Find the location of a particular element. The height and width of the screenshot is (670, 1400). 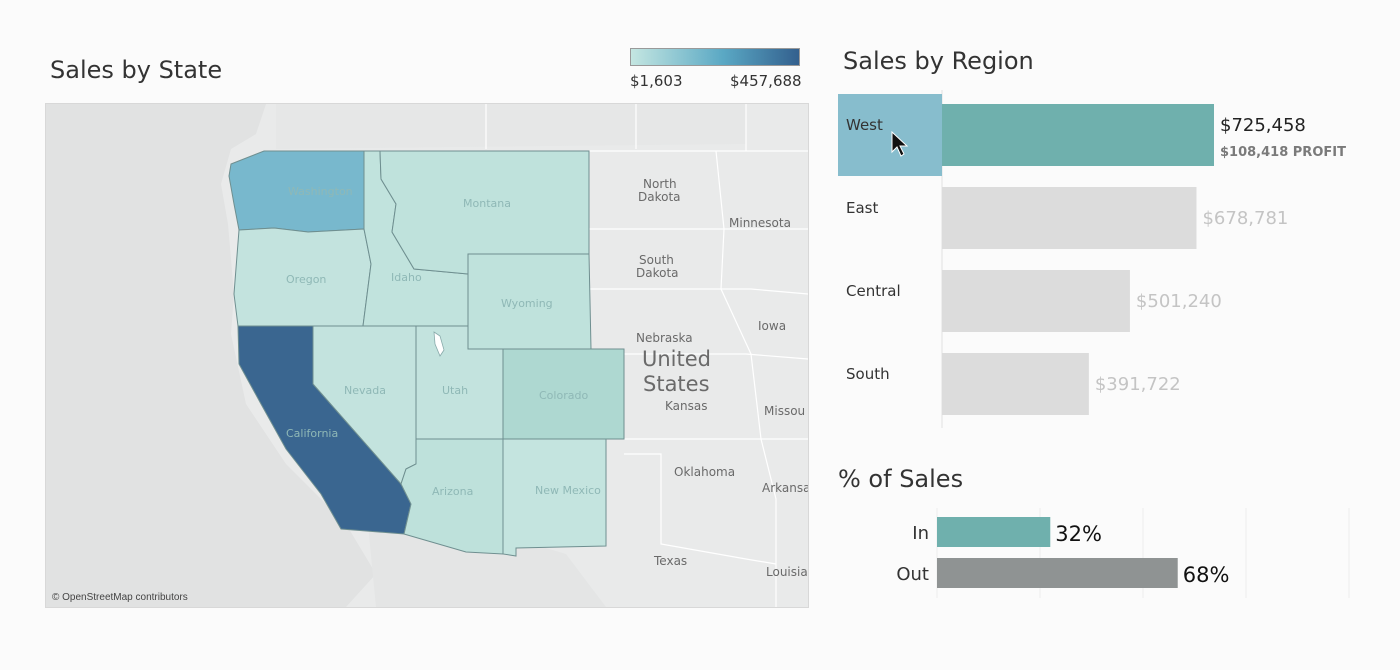

region-value-west: $725,458 is located at coordinates (1263, 125).